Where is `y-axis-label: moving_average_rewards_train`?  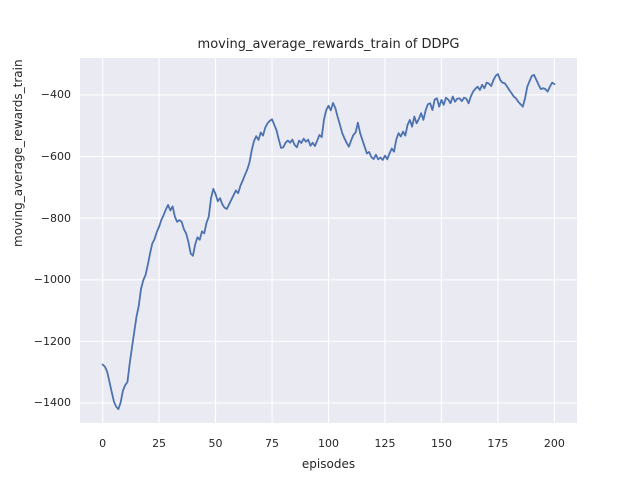 y-axis-label: moving_average_rewards_train is located at coordinates (18, 153).